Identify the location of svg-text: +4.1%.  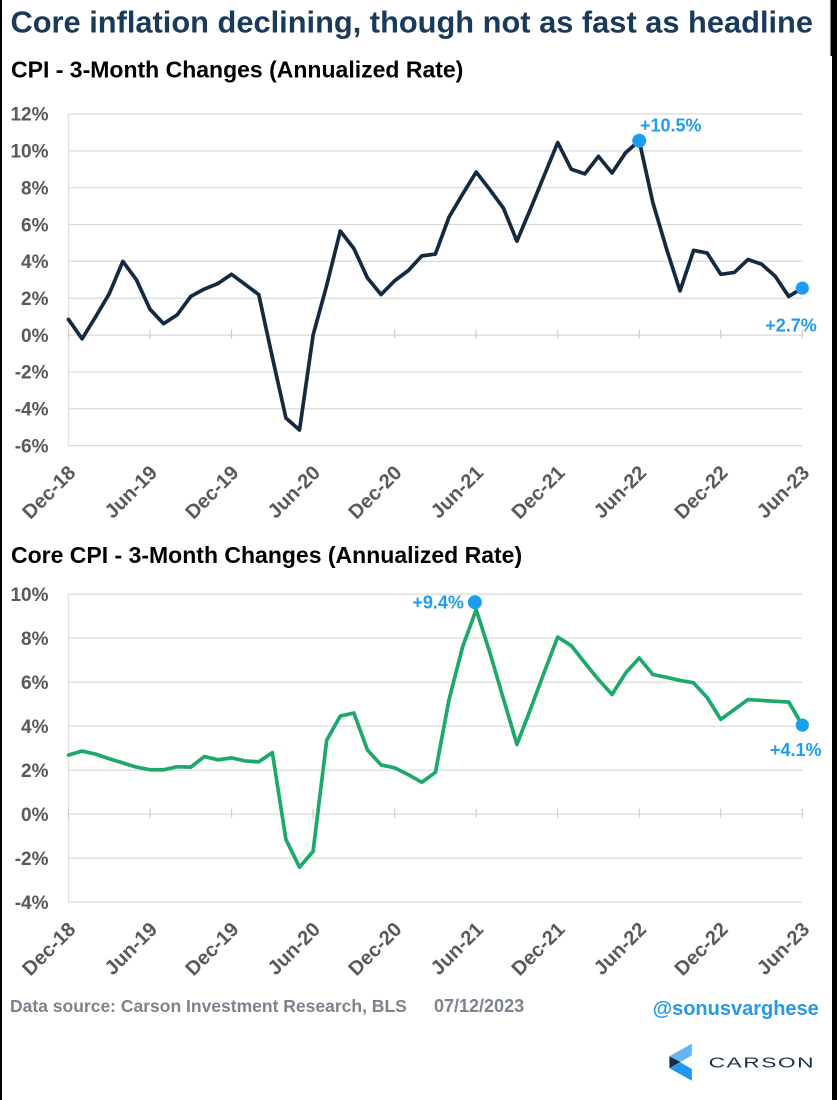
(796, 750).